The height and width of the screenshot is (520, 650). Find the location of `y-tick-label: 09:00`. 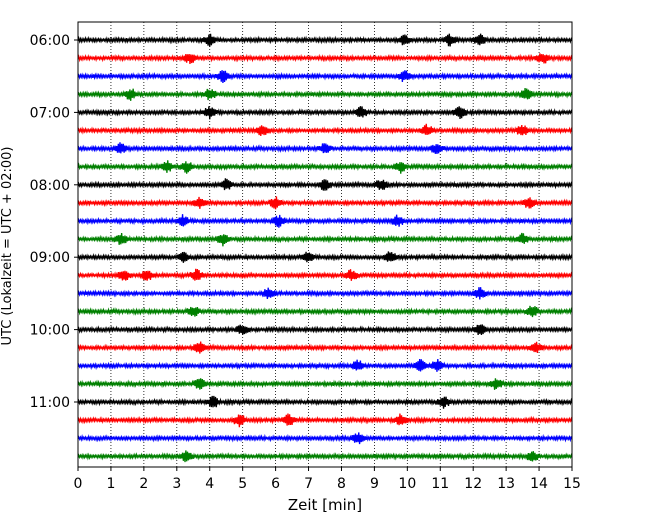

y-tick-label: 09:00 is located at coordinates (50, 258).